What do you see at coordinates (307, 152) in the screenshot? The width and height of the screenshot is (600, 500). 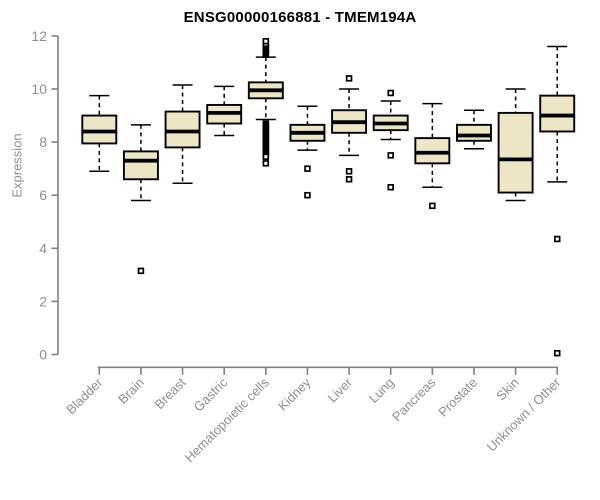 I see `box-kidney` at bounding box center [307, 152].